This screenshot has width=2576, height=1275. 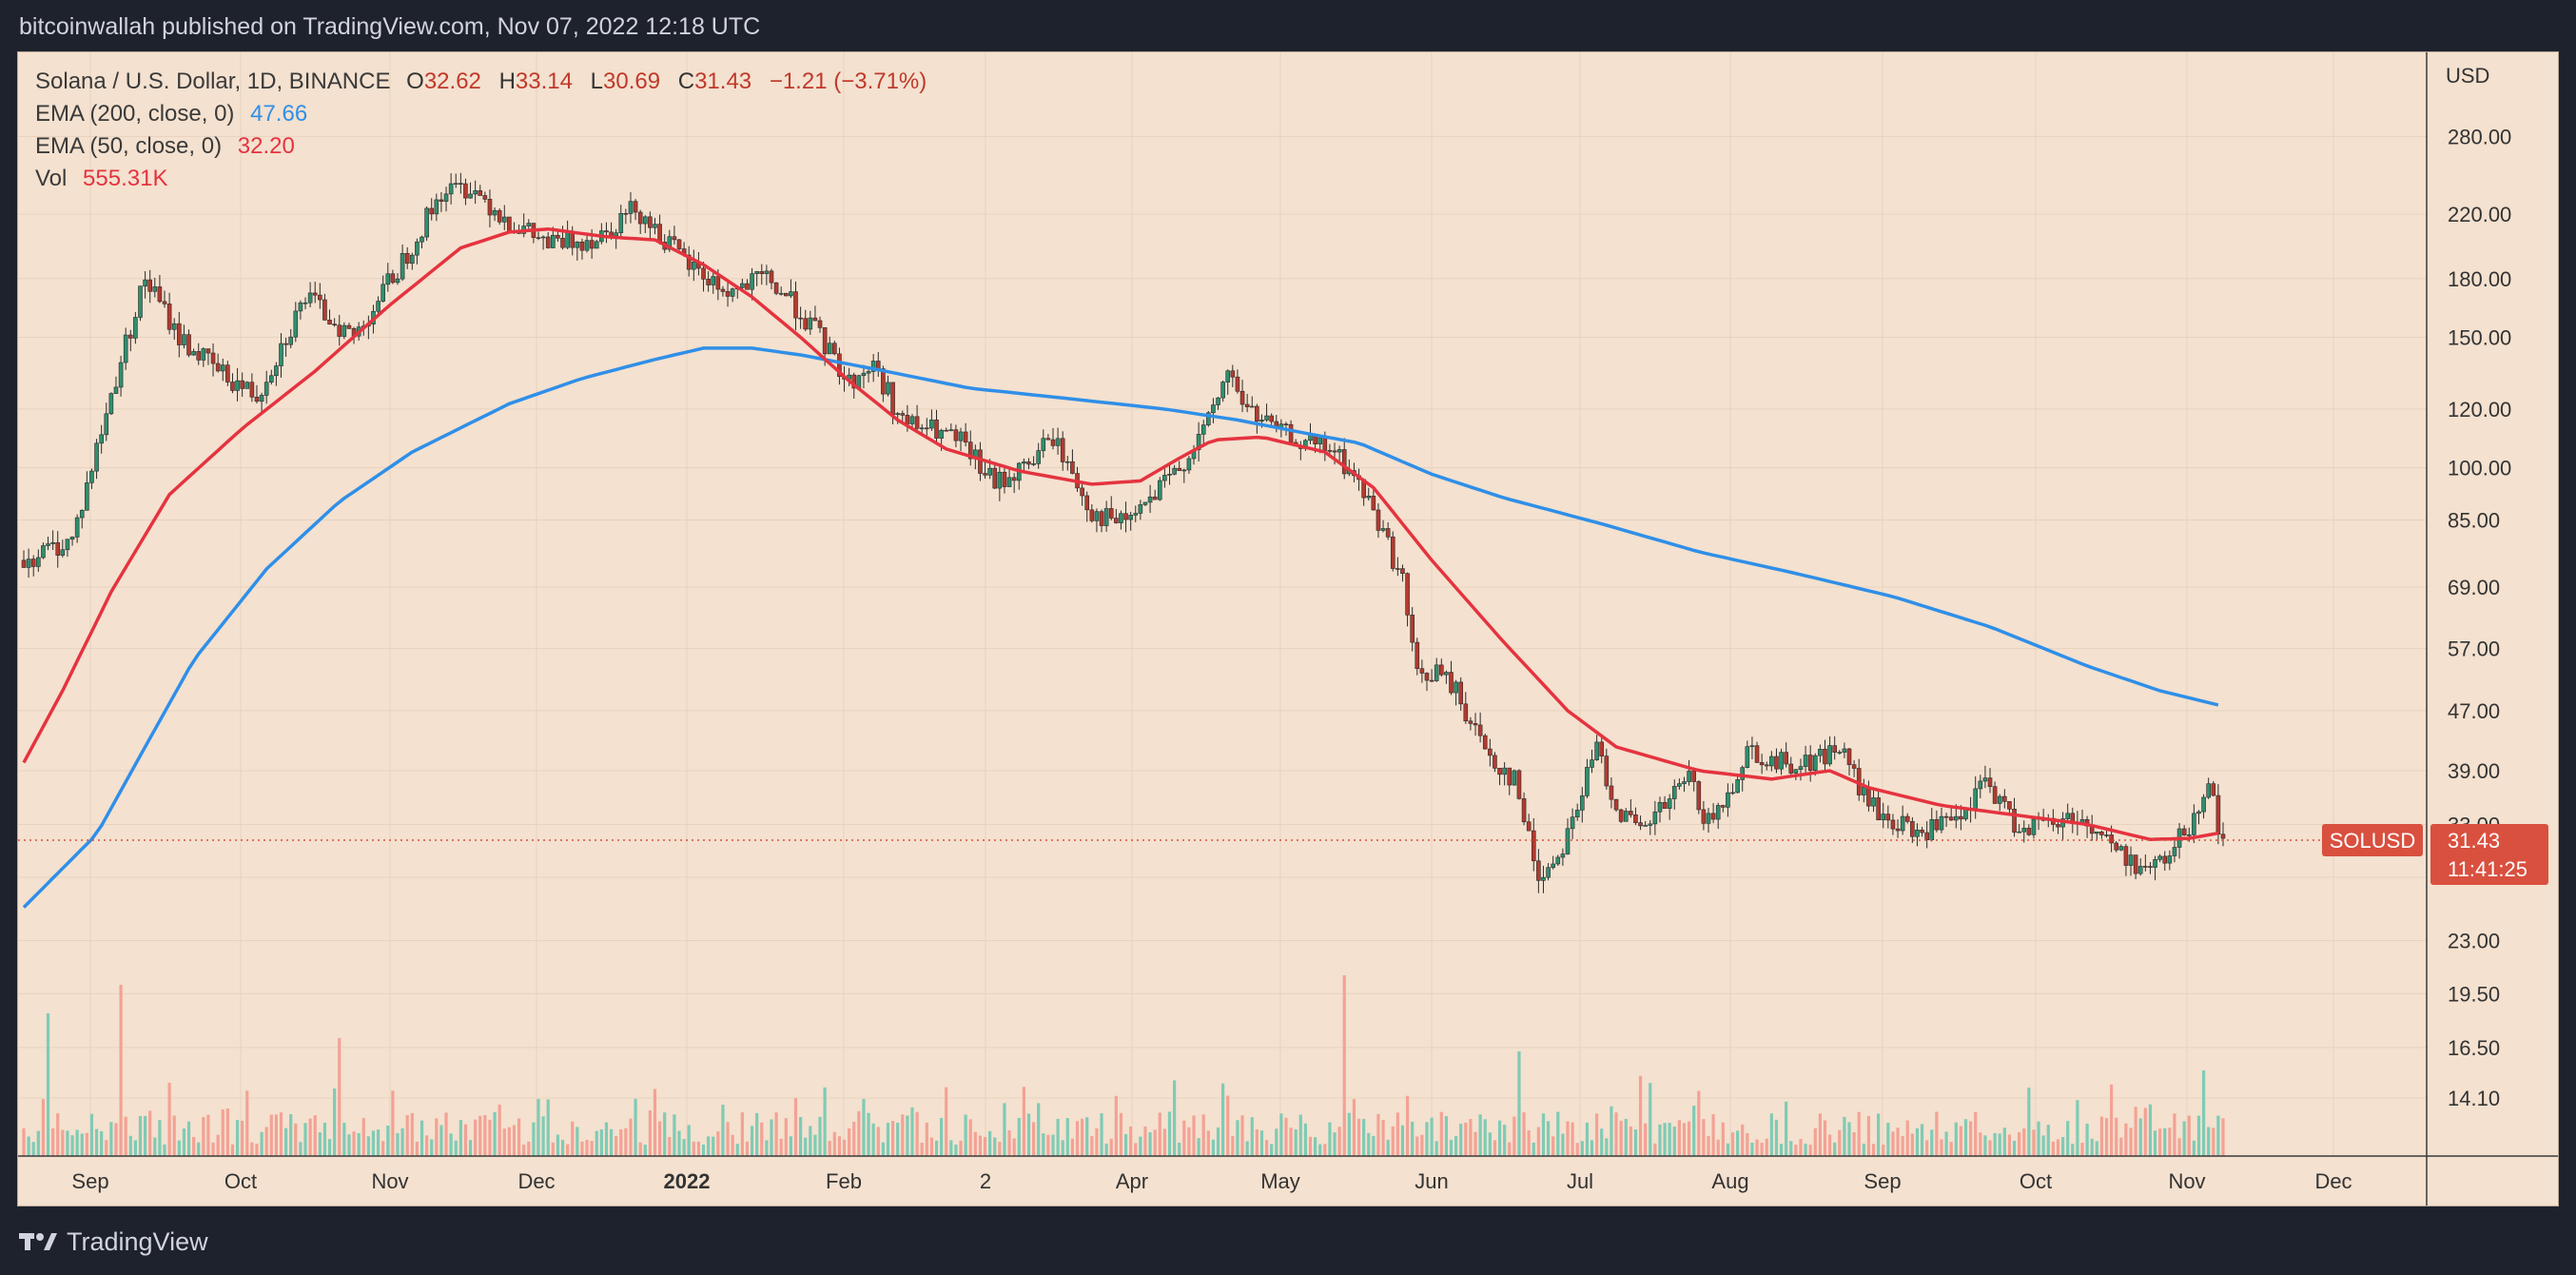 I want to click on change-value: −1.21 (−3.71%), so click(x=848, y=81).